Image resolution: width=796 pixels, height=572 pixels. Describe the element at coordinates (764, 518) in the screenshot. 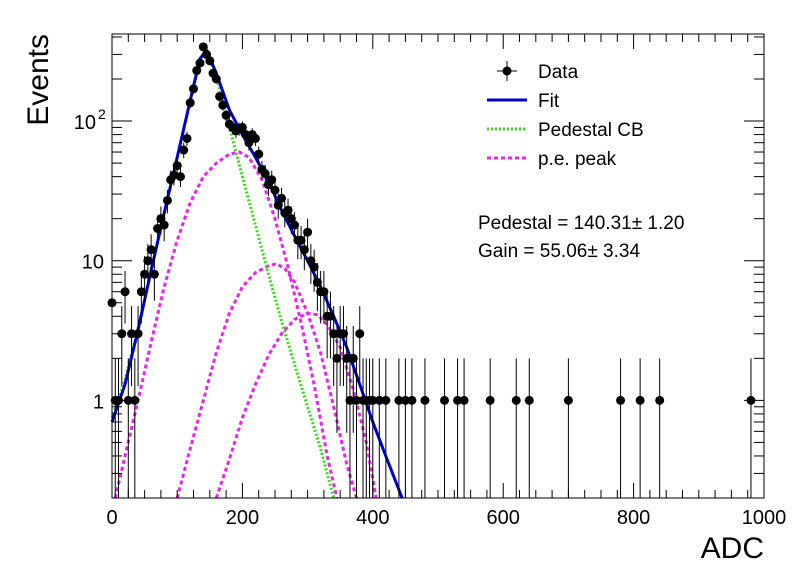

I see `x-tick-label: 1000` at that location.